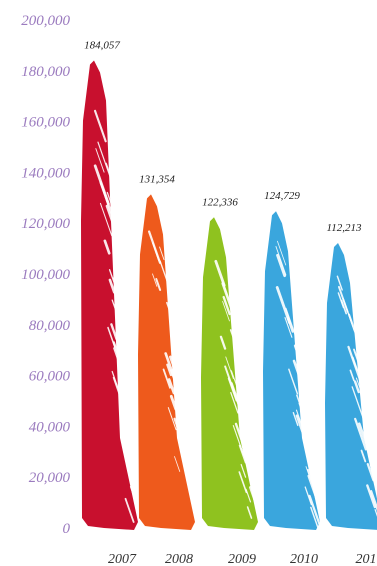  I want to click on x-tick-label-2011: 201, so click(366, 559).